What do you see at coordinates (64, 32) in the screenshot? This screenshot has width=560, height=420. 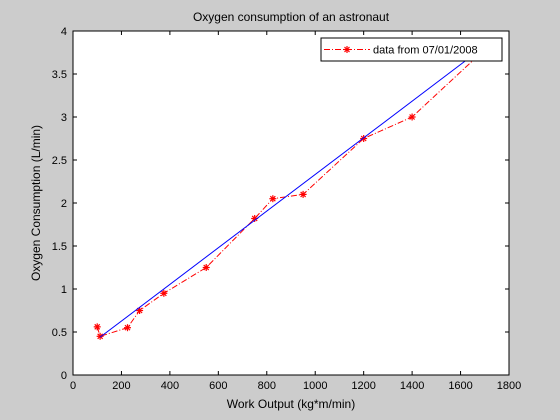 I see `y-tick-label: 4` at bounding box center [64, 32].